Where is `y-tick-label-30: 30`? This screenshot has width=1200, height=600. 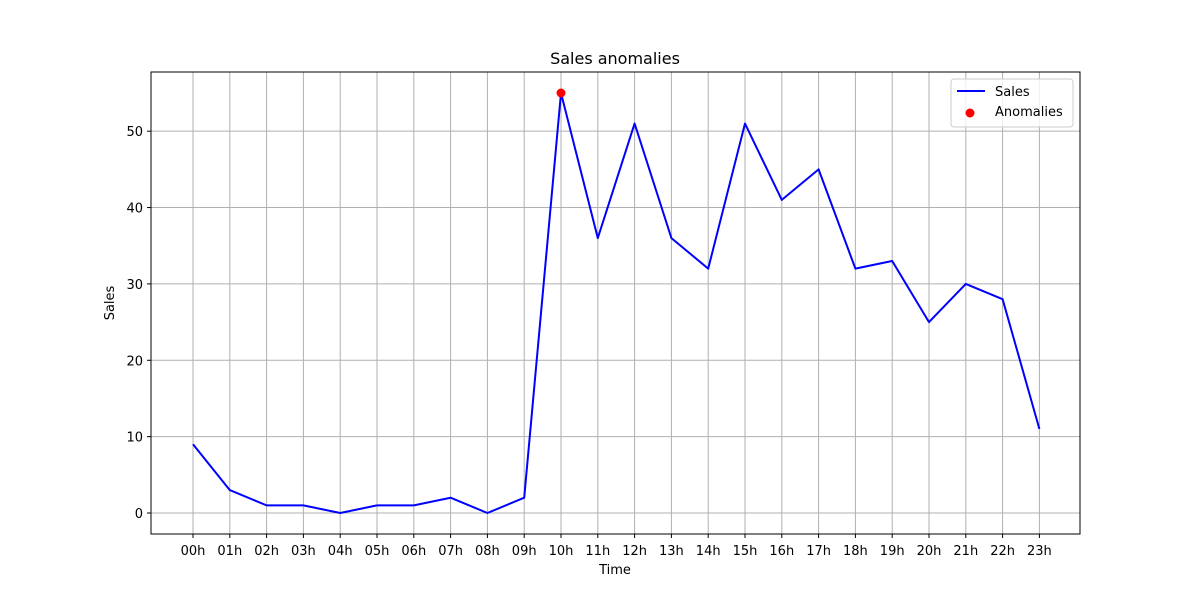
y-tick-label-30: 30 is located at coordinates (134, 285).